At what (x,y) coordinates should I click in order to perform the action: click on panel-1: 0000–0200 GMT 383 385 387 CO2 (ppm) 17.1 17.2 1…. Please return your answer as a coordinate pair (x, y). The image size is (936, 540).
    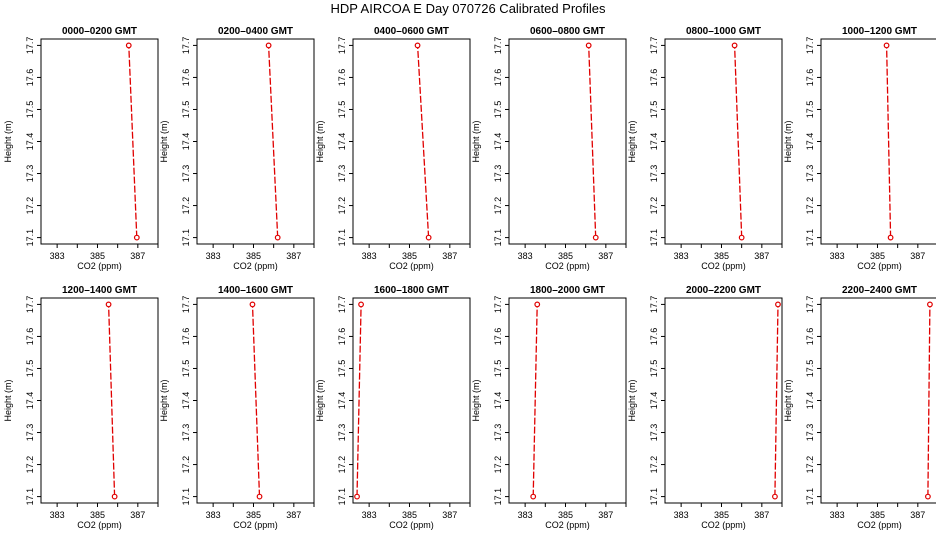
    Looking at the image, I should click on (81, 148).